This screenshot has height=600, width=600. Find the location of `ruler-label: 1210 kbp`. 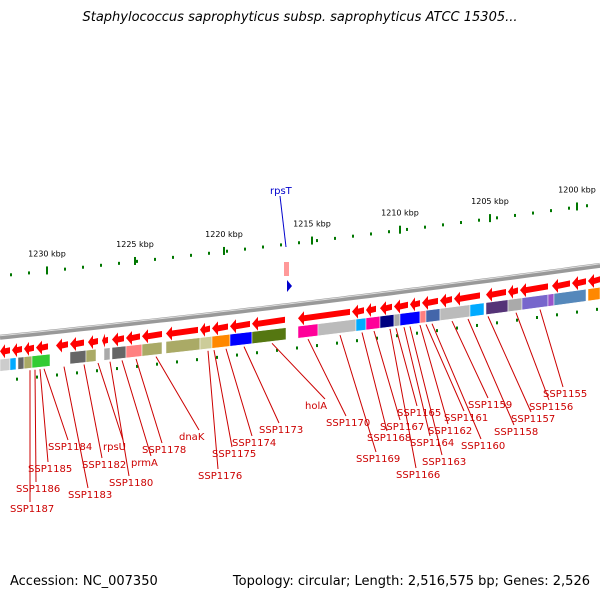

ruler-label: 1210 kbp is located at coordinates (400, 213).